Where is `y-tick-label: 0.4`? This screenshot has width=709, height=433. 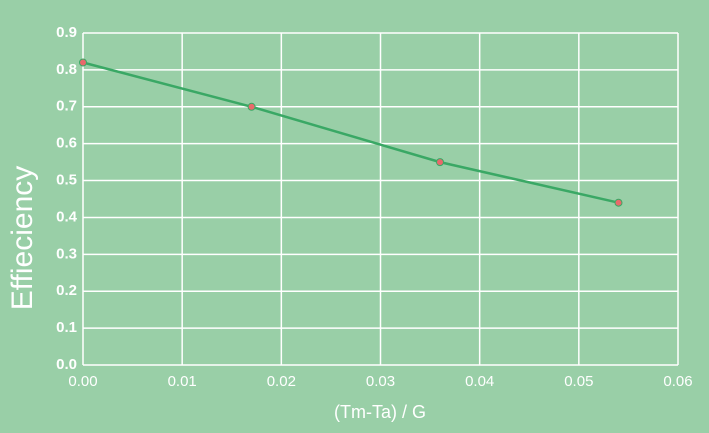 y-tick-label: 0.4 is located at coordinates (67, 216).